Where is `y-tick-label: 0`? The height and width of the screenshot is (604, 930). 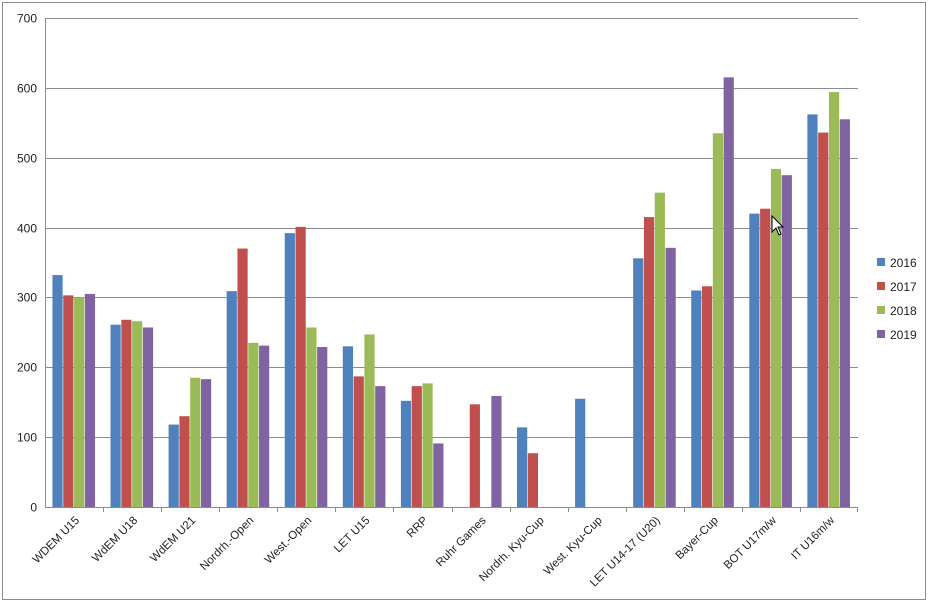 y-tick-label: 0 is located at coordinates (33, 508).